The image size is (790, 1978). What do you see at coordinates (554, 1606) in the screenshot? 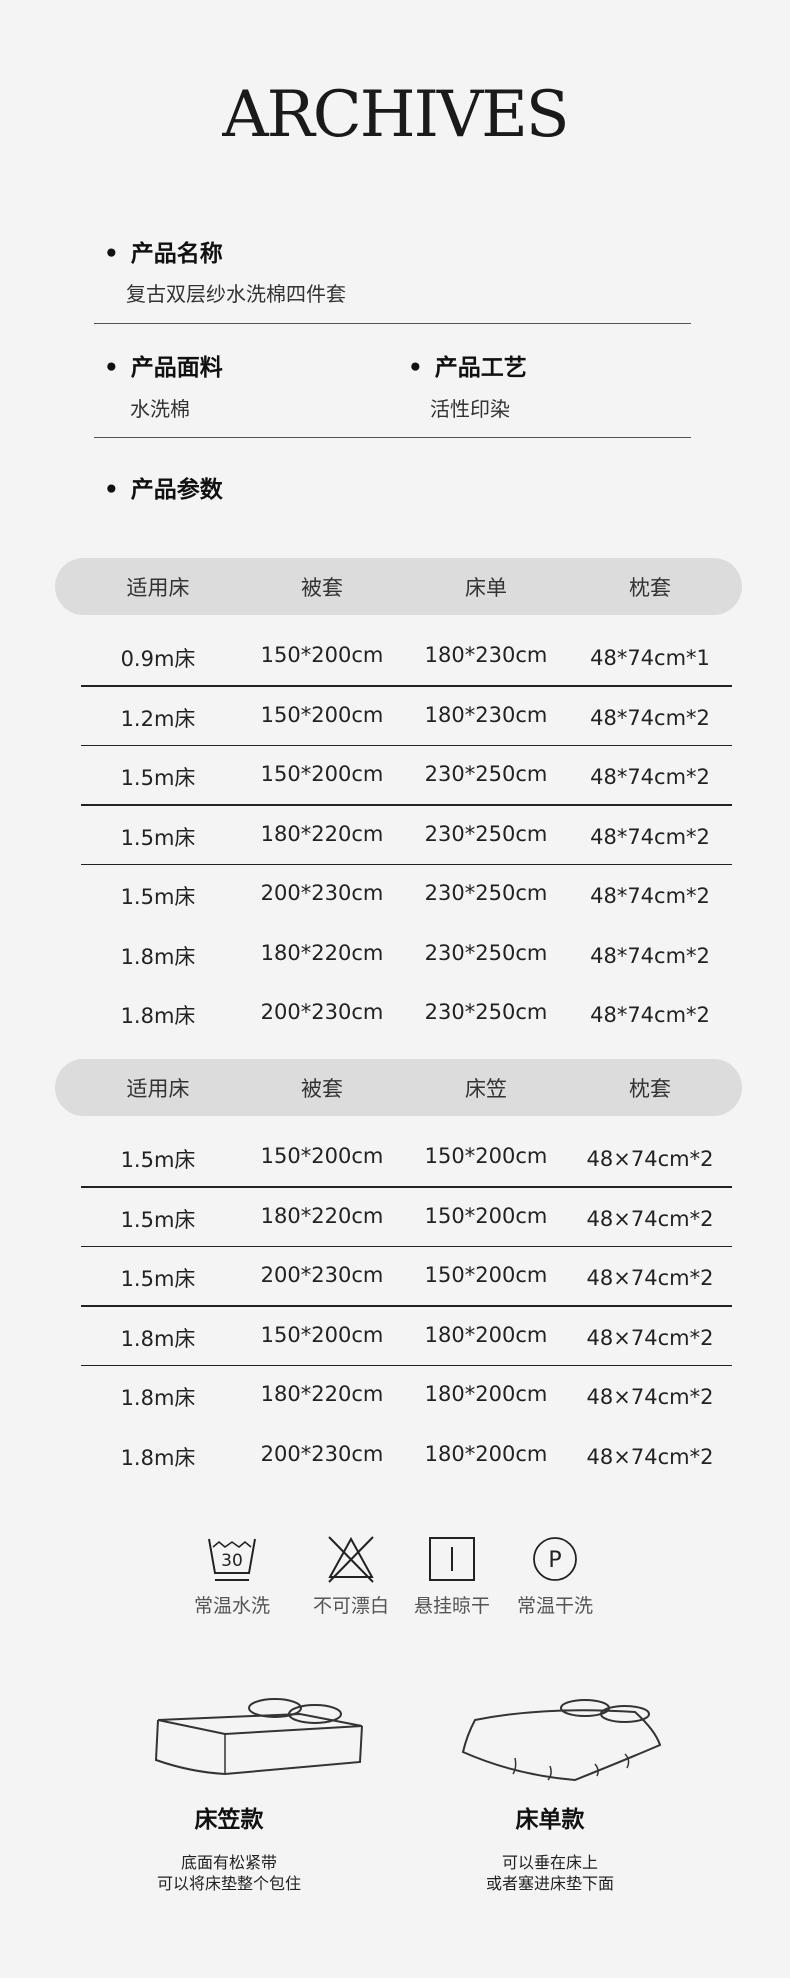
I see `care-label: 常温干洗` at bounding box center [554, 1606].